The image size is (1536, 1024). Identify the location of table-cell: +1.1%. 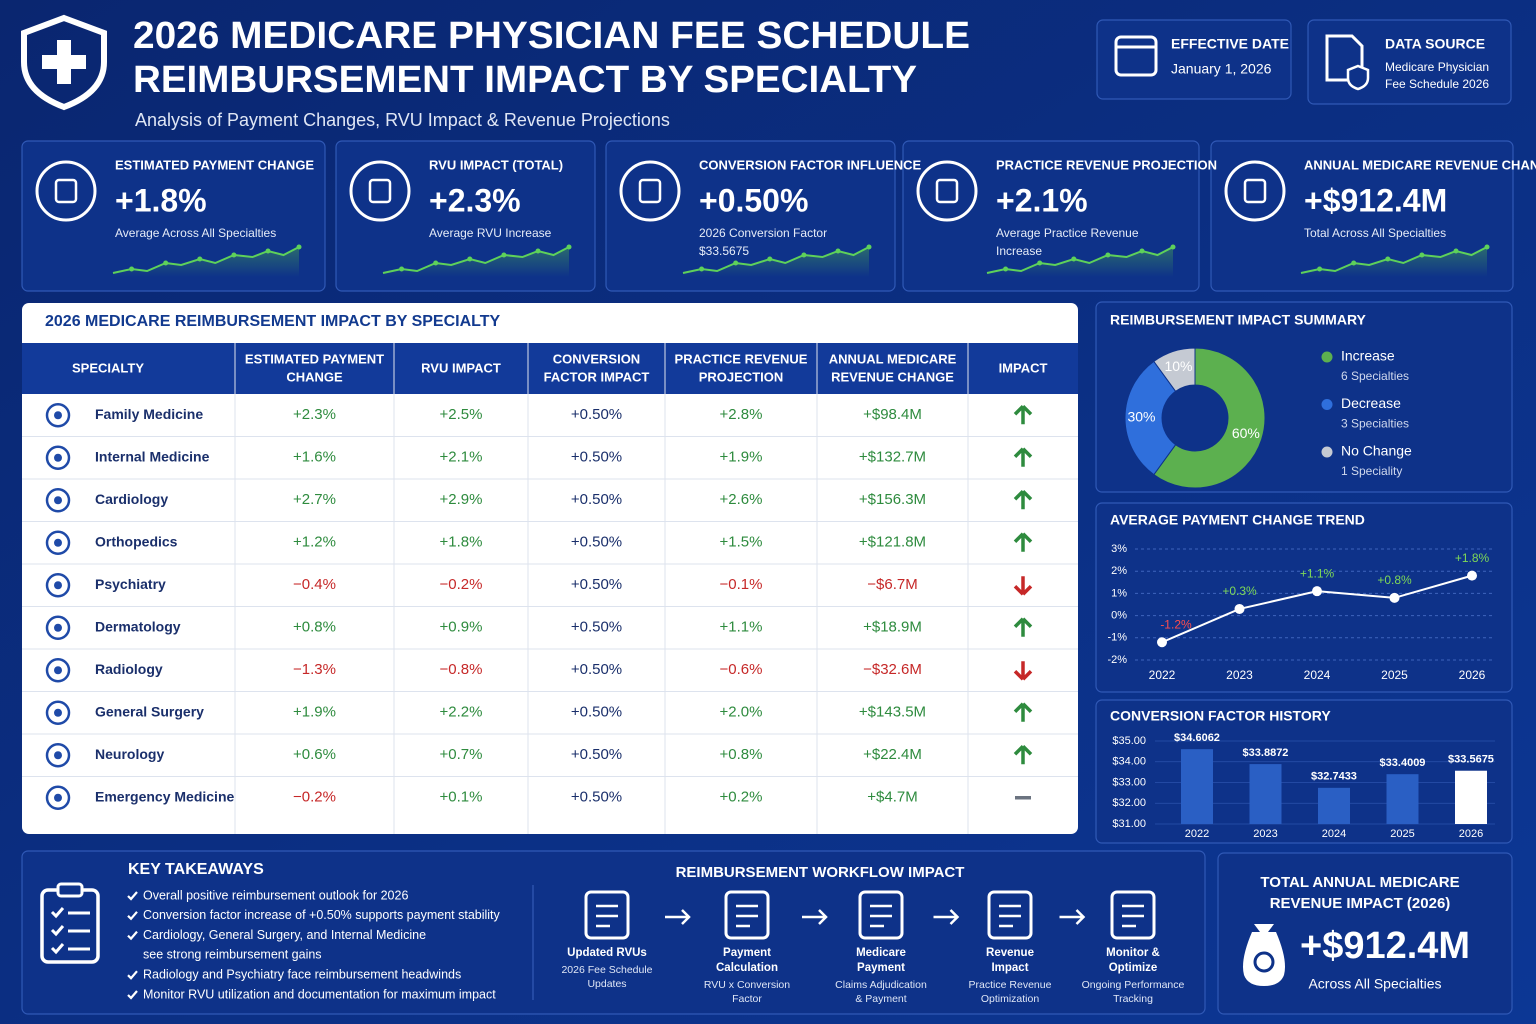
(741, 627).